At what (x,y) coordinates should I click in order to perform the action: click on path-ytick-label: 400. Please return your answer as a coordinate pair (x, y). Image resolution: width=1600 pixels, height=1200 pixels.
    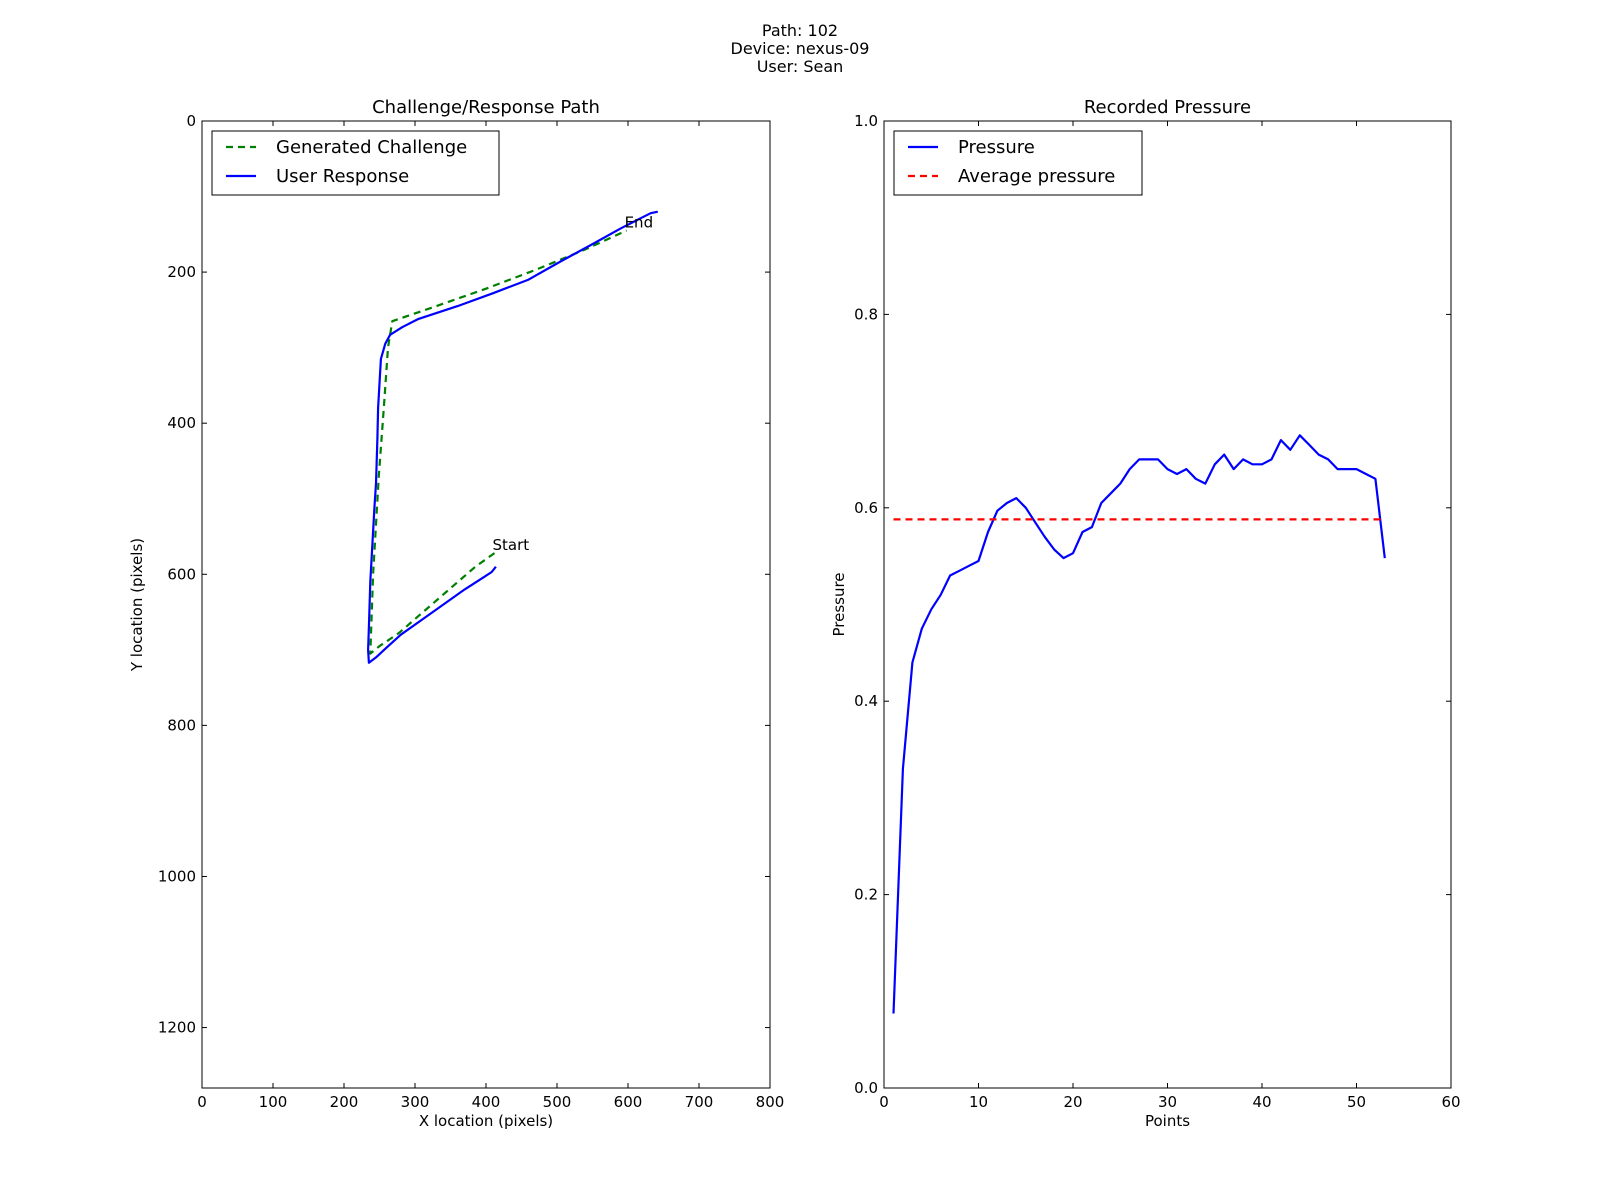
    Looking at the image, I should click on (181, 423).